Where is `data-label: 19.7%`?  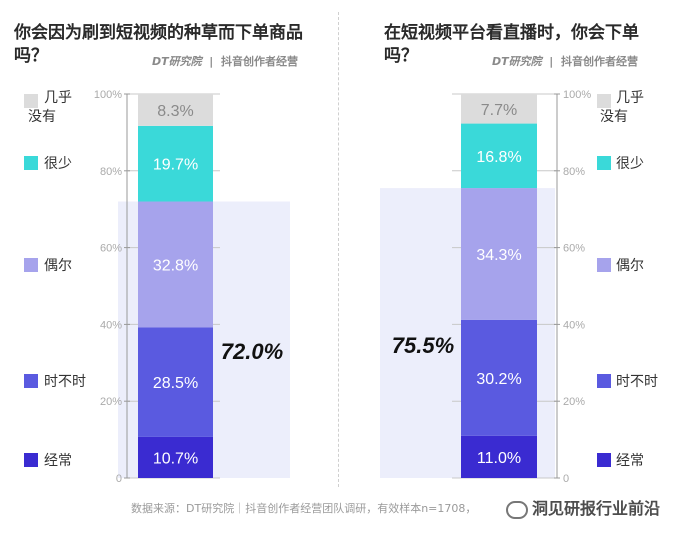 data-label: 19.7% is located at coordinates (175, 165).